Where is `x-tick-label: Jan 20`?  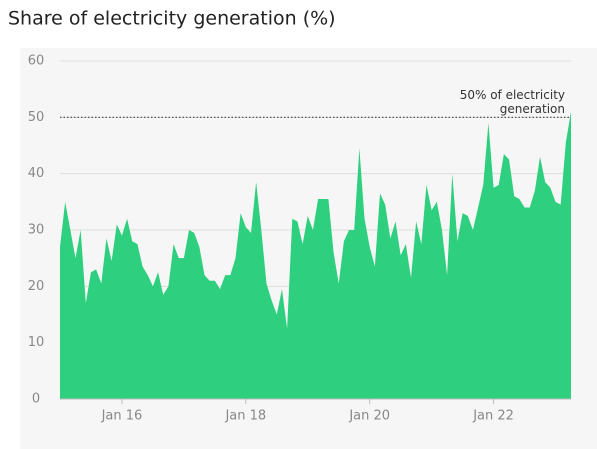 x-tick-label: Jan 20 is located at coordinates (369, 416).